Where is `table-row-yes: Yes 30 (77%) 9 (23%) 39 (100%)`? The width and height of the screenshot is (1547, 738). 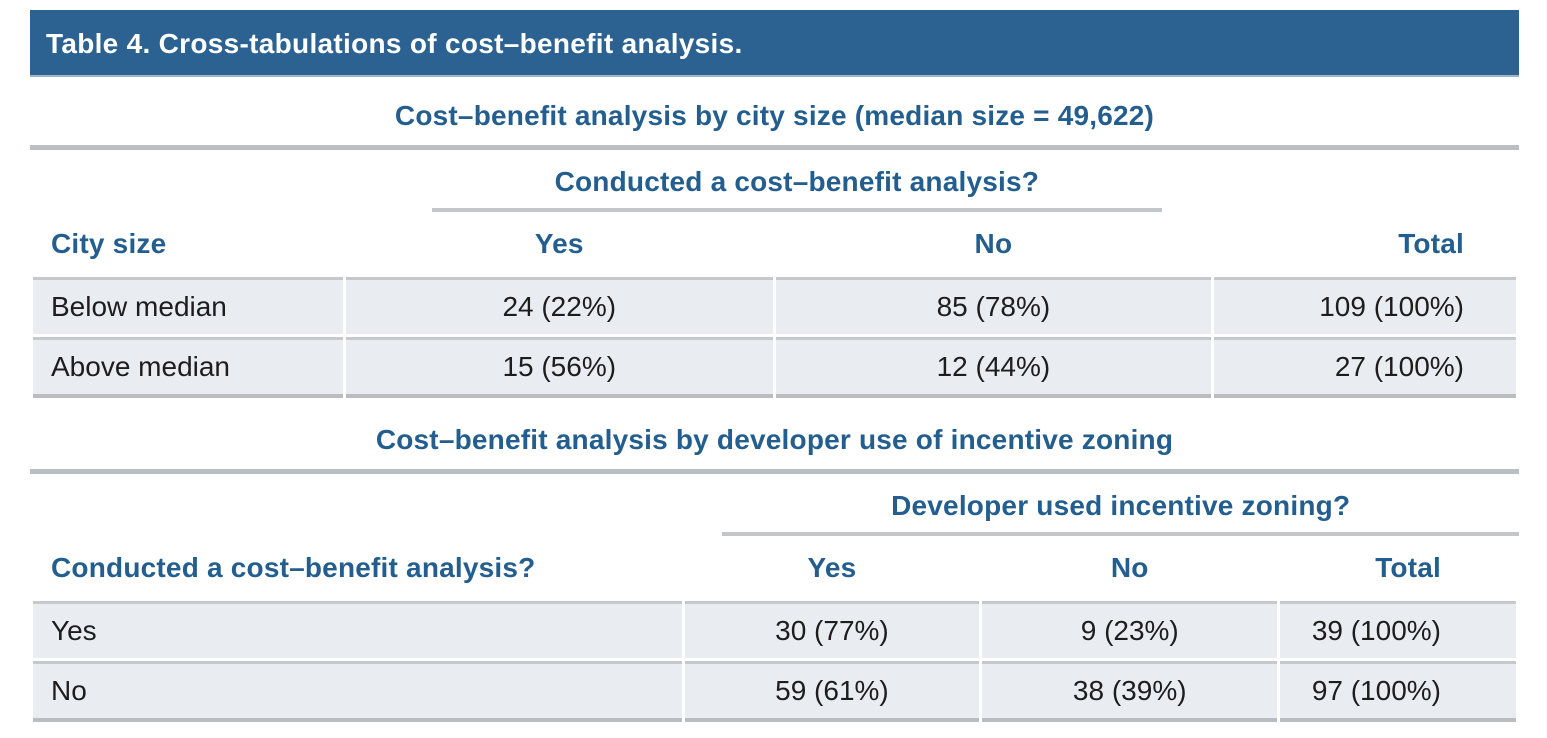 table-row-yes: Yes 30 (77%) 9 (23%) 39 (100%) is located at coordinates (774, 629).